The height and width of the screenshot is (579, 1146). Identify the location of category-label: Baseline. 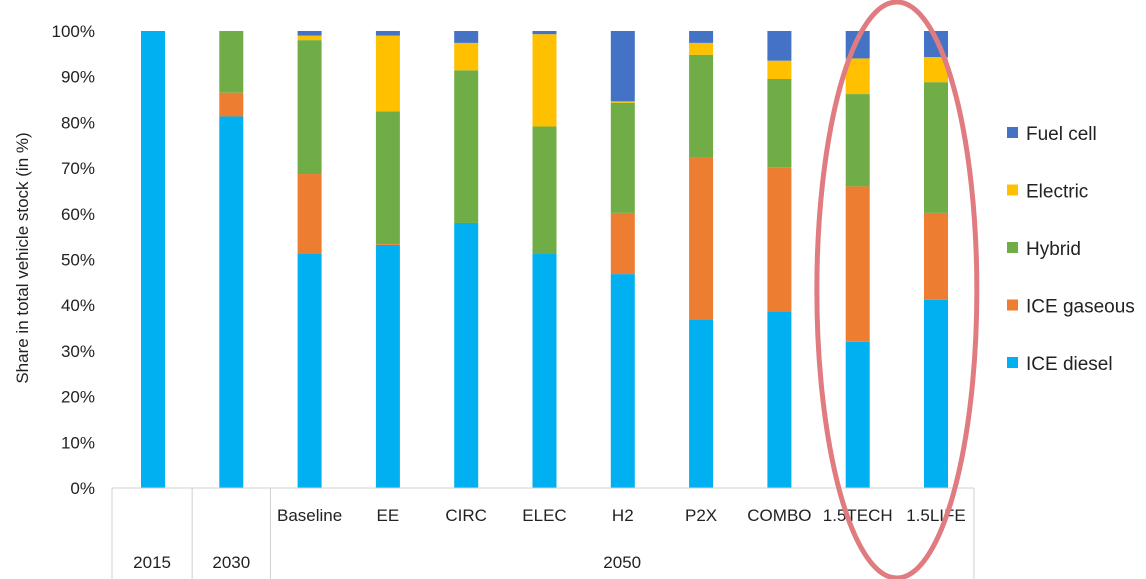
(309, 515).